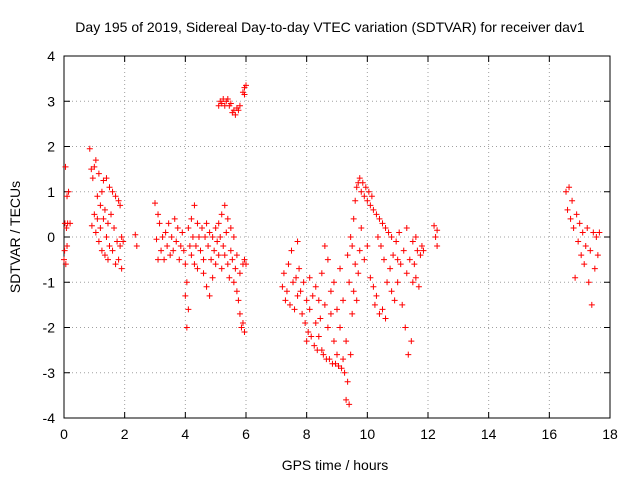  Describe the element at coordinates (185, 434) in the screenshot. I see `x-tick-label: 4` at that location.